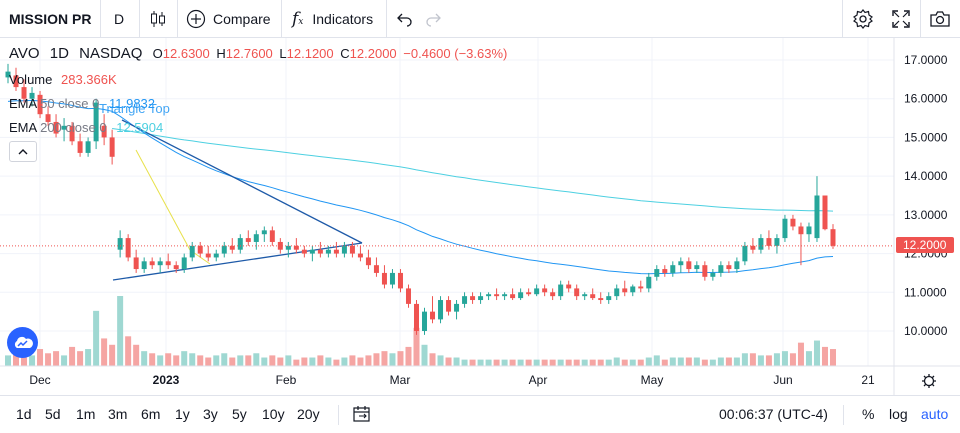 This screenshot has height=433, width=960. Describe the element at coordinates (362, 415) in the screenshot. I see `go-to-date-button` at that location.